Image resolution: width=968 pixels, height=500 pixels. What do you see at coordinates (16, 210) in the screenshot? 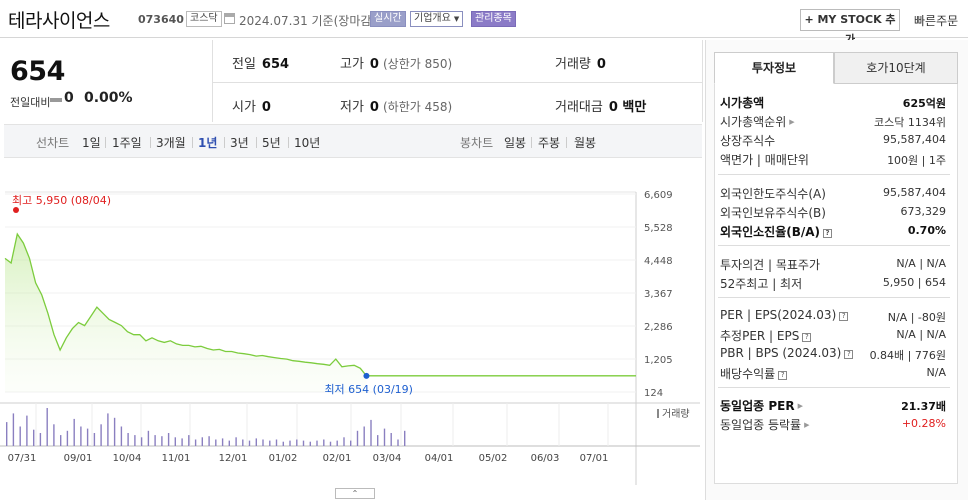
I see `high-marker` at bounding box center [16, 210].